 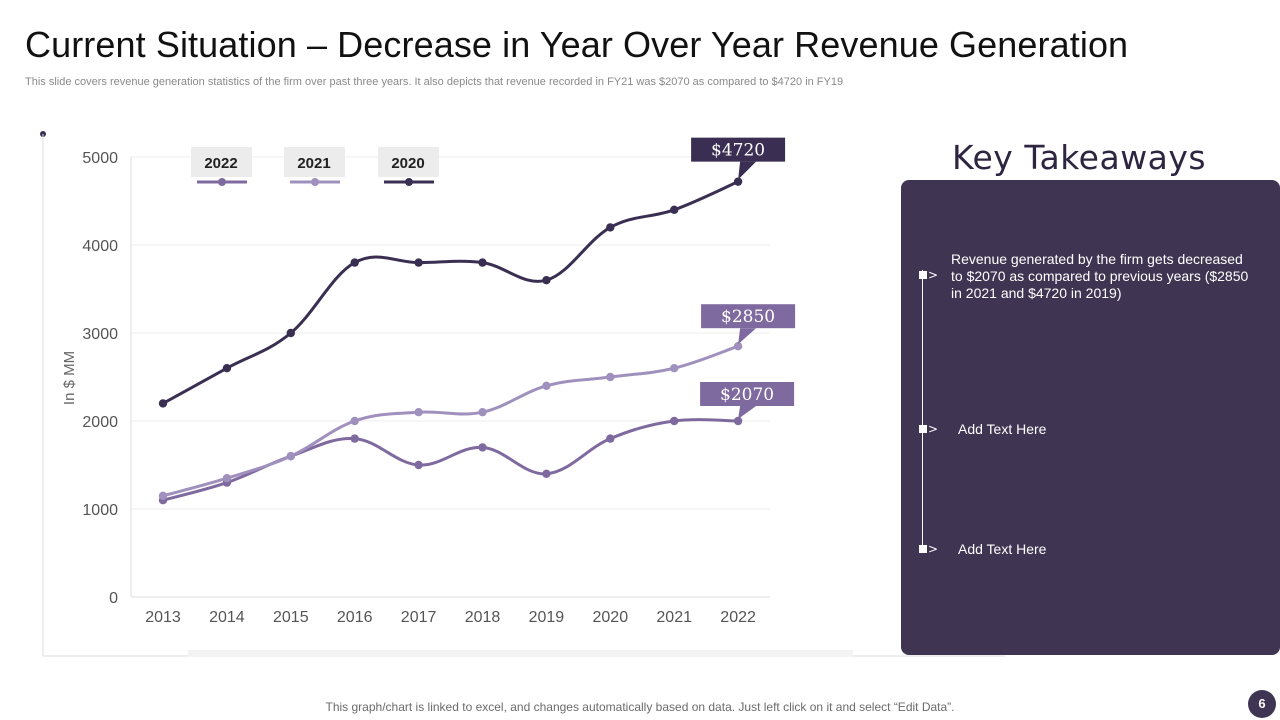 I want to click on x-tick-label: 2013, so click(x=163, y=617).